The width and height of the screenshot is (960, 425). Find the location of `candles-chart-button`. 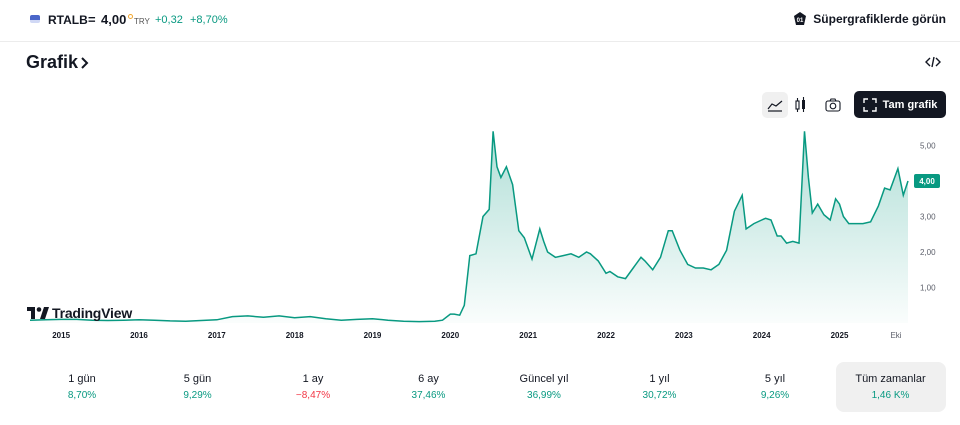

candles-chart-button is located at coordinates (801, 105).